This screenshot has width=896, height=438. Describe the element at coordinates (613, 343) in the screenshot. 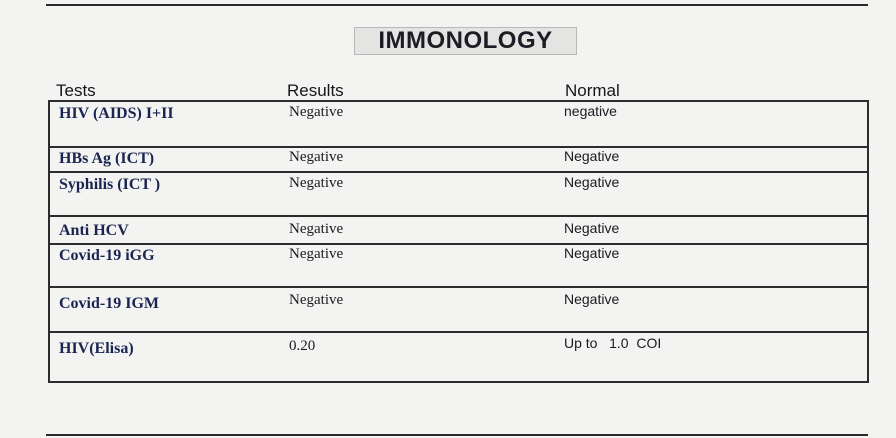

I see `normal-range: Up to 1.0 COI` at that location.